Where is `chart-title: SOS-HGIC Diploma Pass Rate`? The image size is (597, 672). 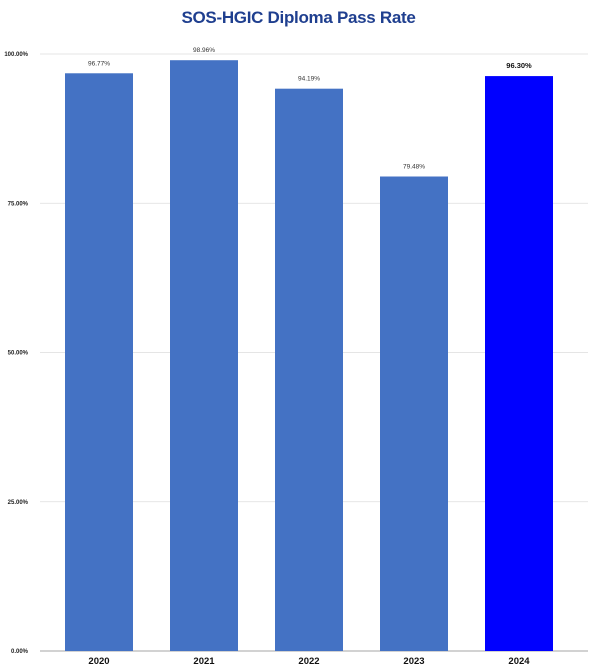
chart-title: SOS-HGIC Diploma Pass Rate is located at coordinates (298, 17).